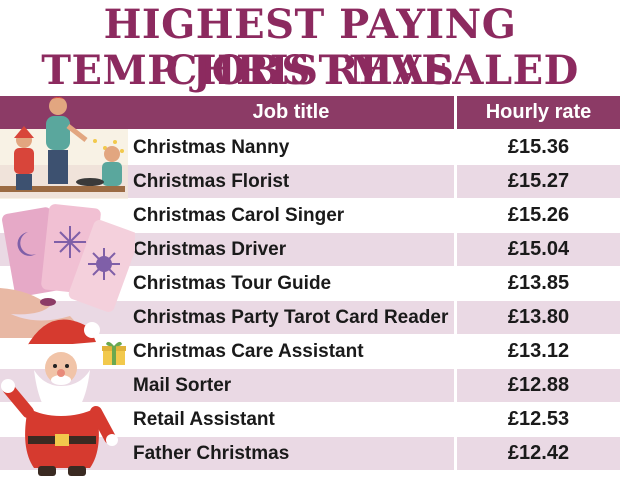  What do you see at coordinates (114, 353) in the screenshot?
I see `gift-box-icon` at bounding box center [114, 353].